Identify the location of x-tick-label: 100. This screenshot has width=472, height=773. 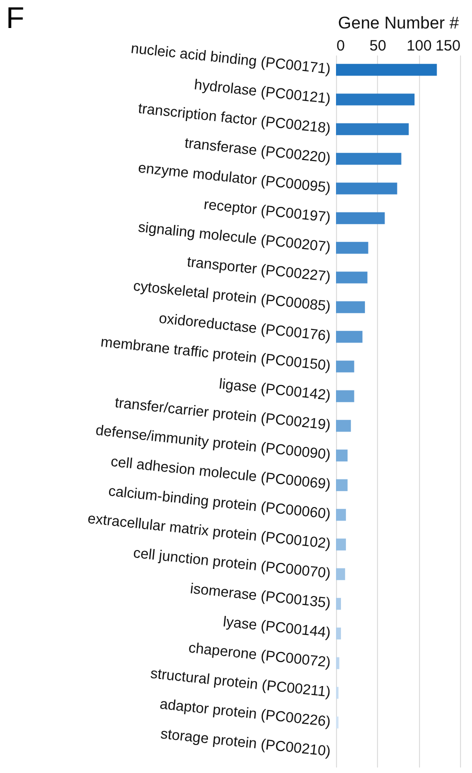
(419, 46).